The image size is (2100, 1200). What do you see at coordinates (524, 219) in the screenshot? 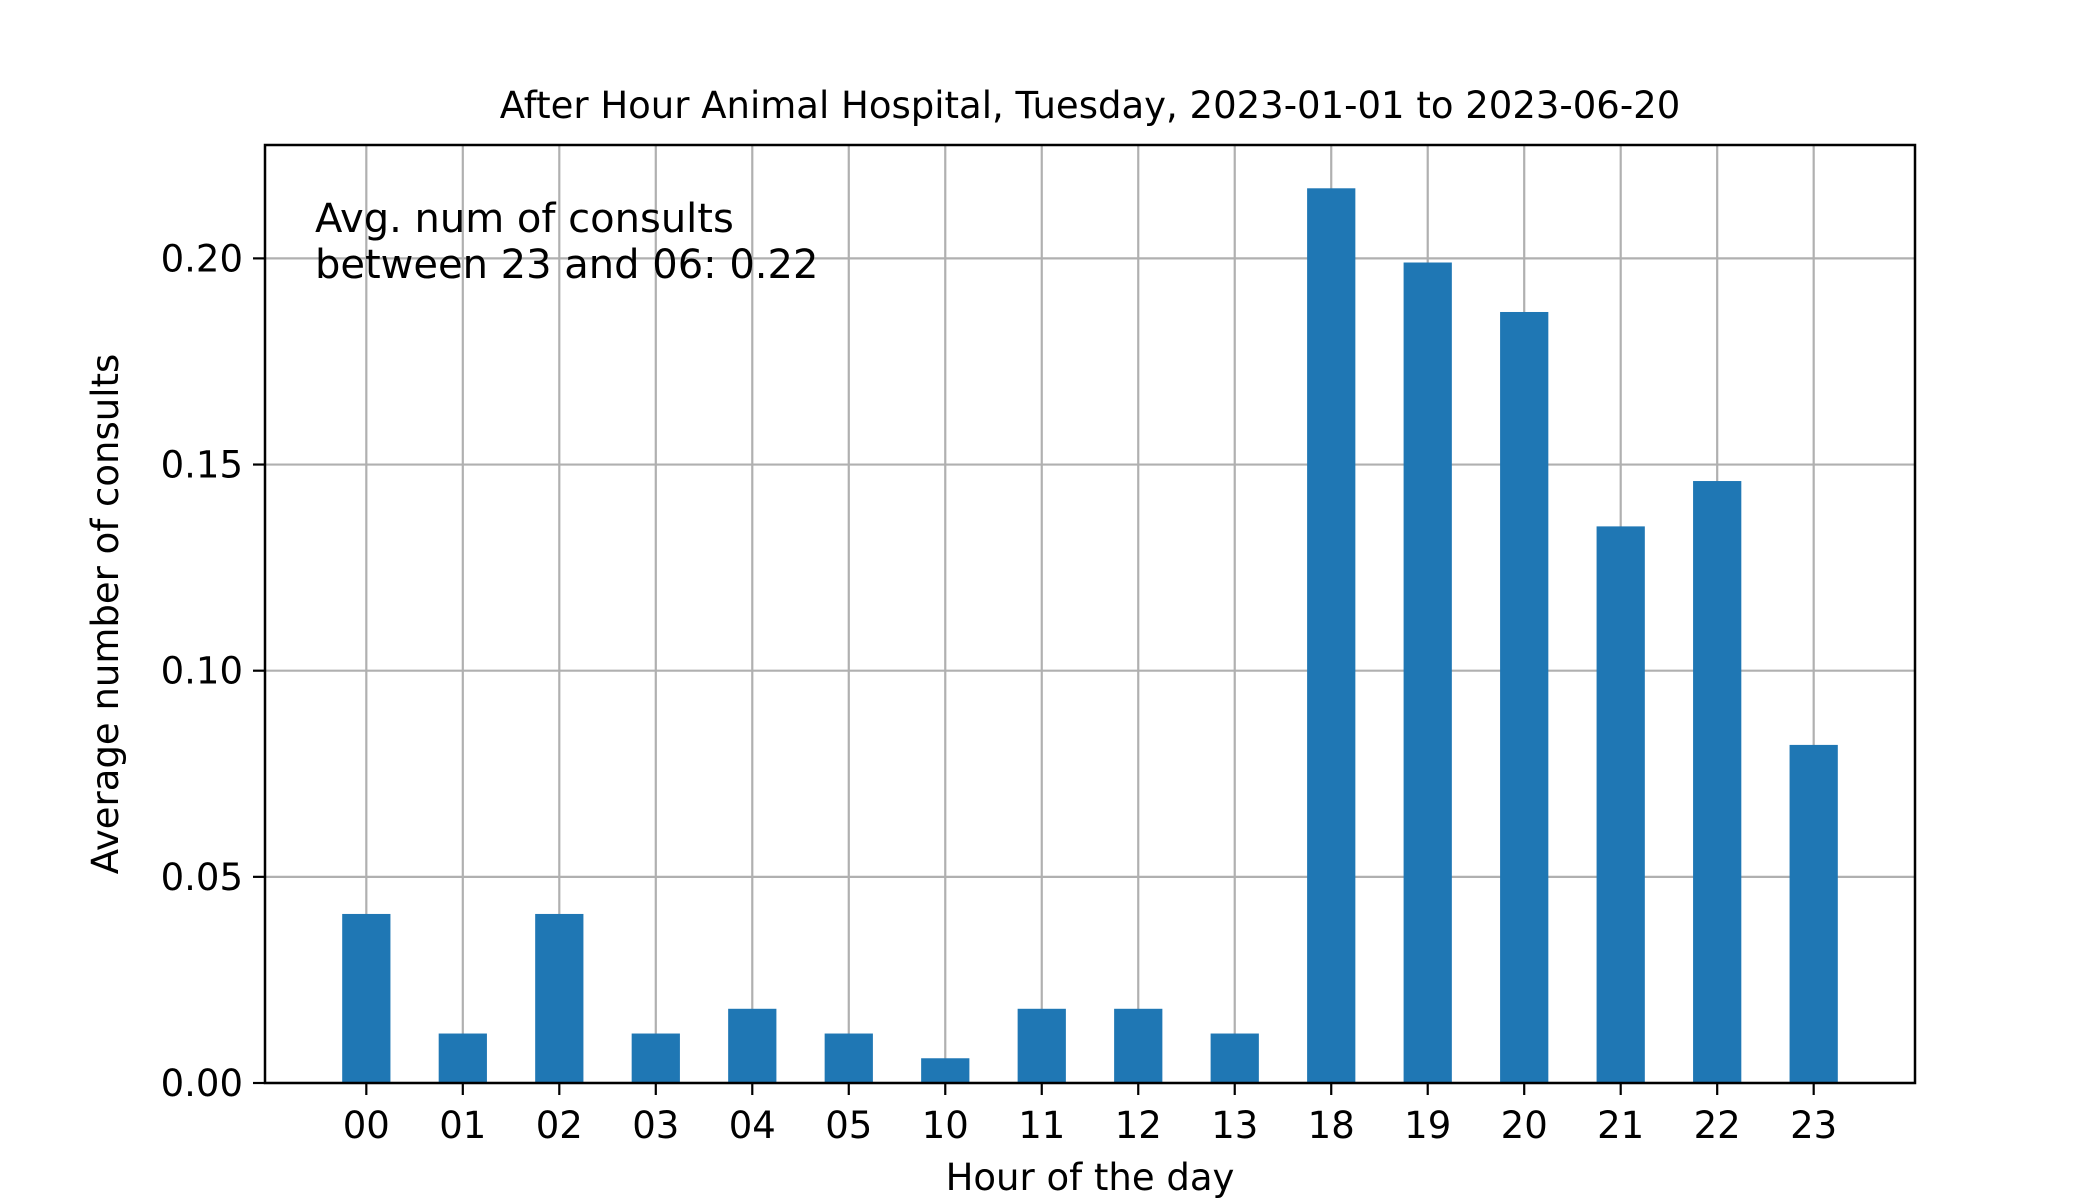
I see `annotation-line-1: Avg. num of consults` at bounding box center [524, 219].